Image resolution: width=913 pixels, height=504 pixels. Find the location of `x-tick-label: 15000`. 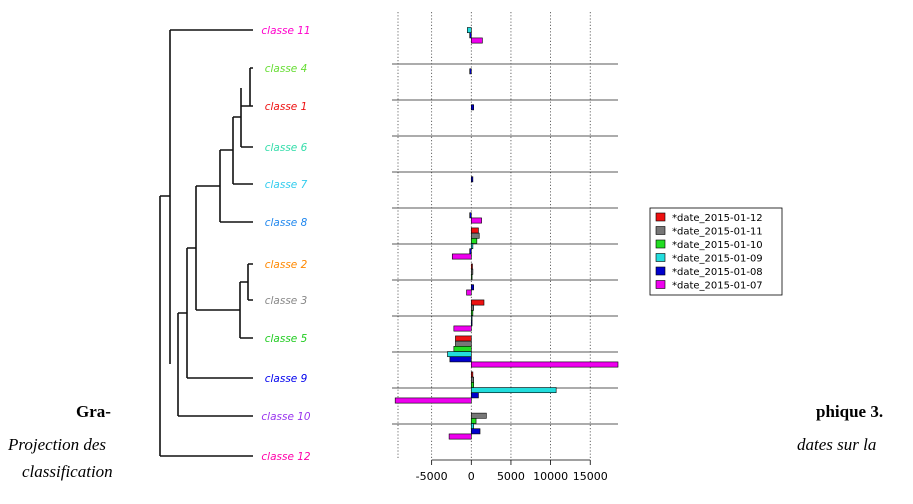

x-tick-label: 15000 is located at coordinates (590, 476).